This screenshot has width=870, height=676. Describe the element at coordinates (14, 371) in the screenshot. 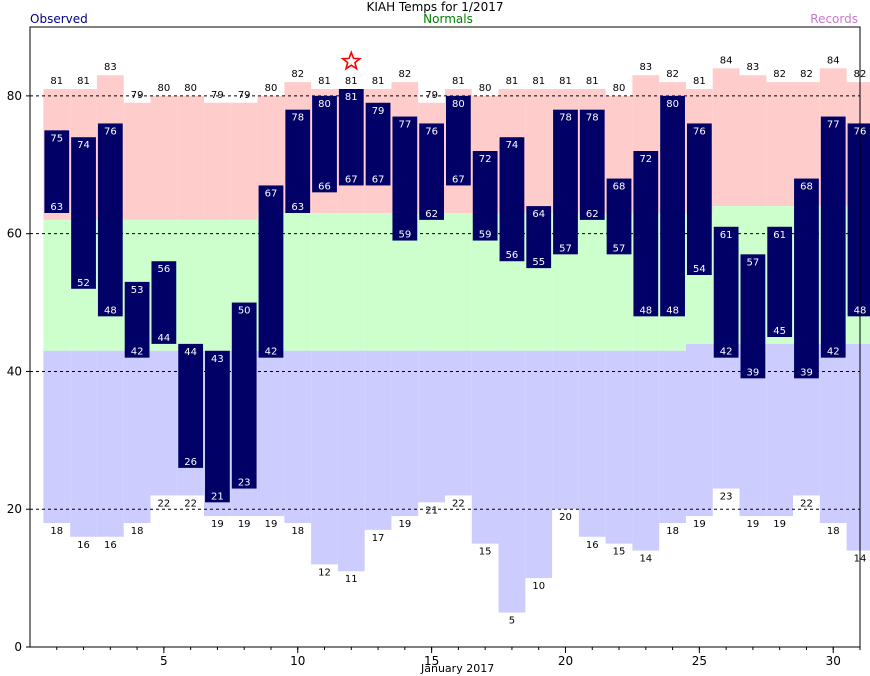

I see `y-tick-label: 40` at that location.